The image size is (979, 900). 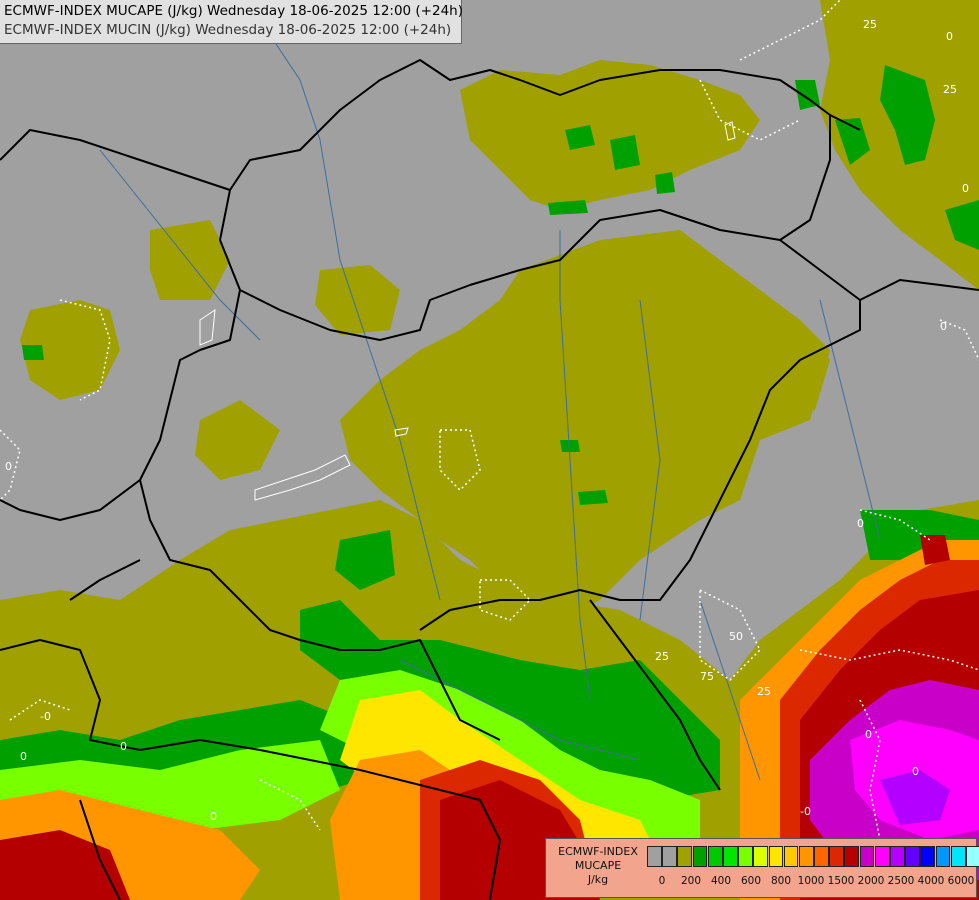 What do you see at coordinates (935, 550) in the screenshot?
I see `se-hot-spot` at bounding box center [935, 550].